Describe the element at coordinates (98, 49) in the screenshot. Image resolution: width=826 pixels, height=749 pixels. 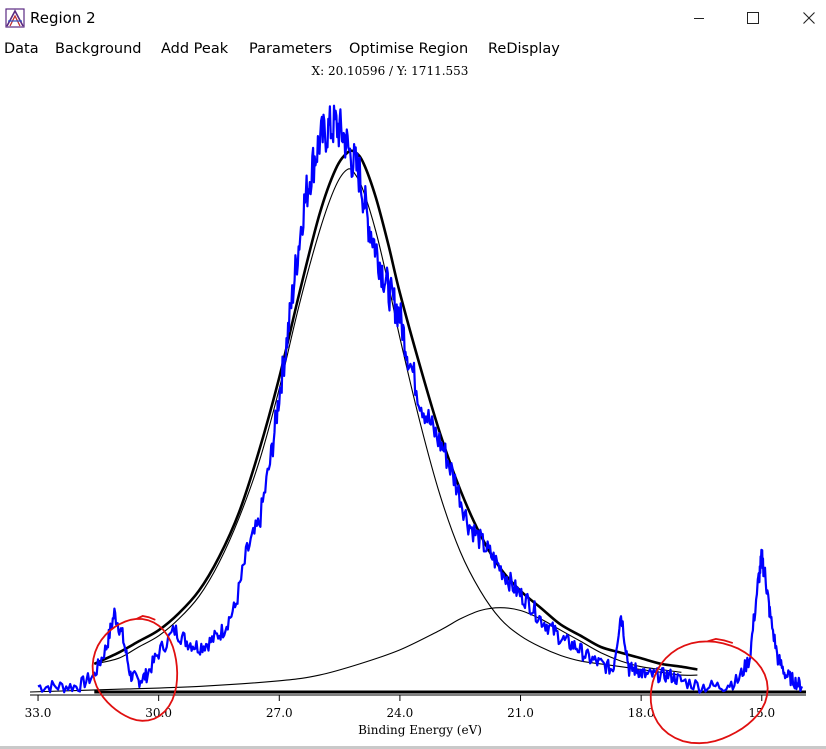
I see `menu-background: Background` at that location.